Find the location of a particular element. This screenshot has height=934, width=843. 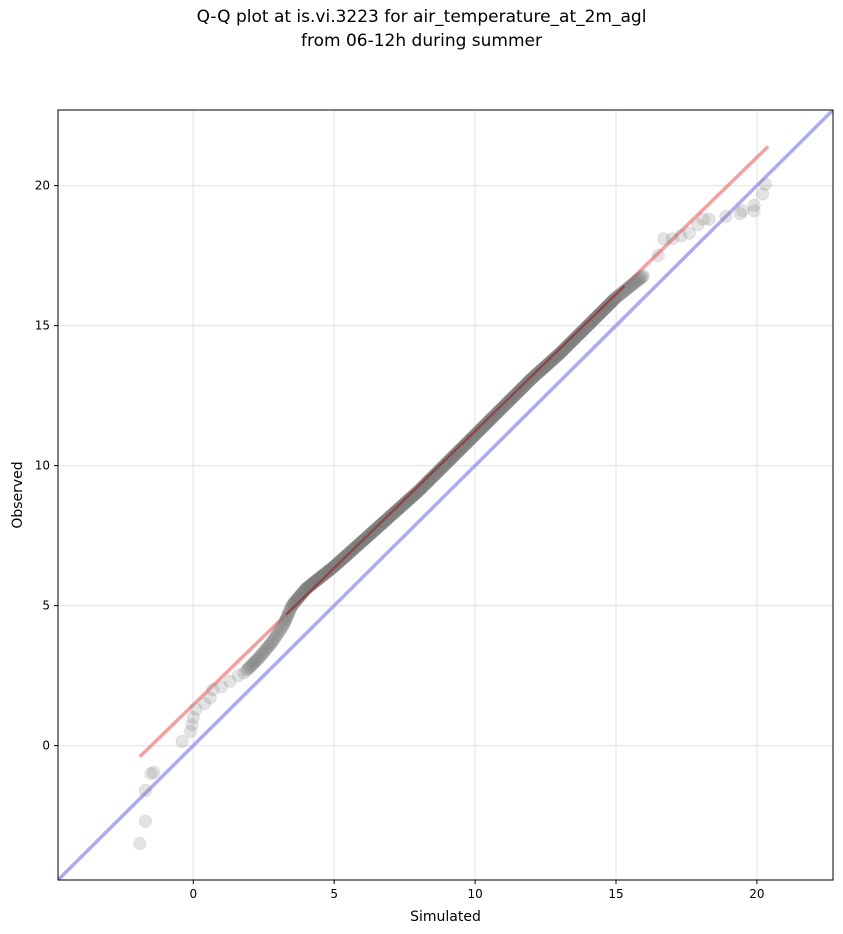

y-axis-ticks: 0 5 10 15 20 is located at coordinates (46, 466).